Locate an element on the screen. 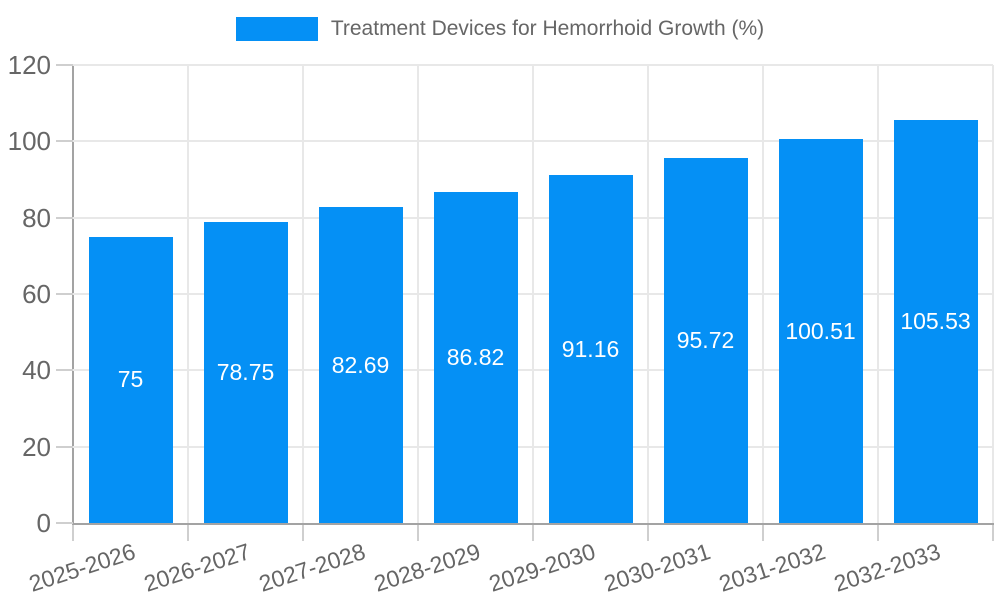 Image resolution: width=1000 pixels, height=600 pixels. bar: 86.82 is located at coordinates (475, 357).